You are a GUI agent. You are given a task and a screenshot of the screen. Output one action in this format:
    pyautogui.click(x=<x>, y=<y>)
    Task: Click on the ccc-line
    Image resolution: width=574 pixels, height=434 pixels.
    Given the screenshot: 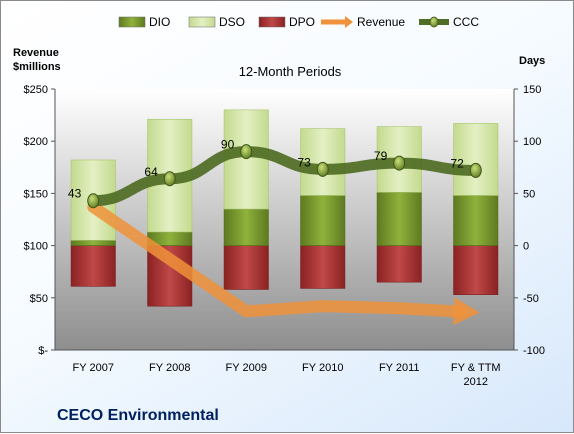 What is the action you would take?
    pyautogui.click(x=284, y=176)
    